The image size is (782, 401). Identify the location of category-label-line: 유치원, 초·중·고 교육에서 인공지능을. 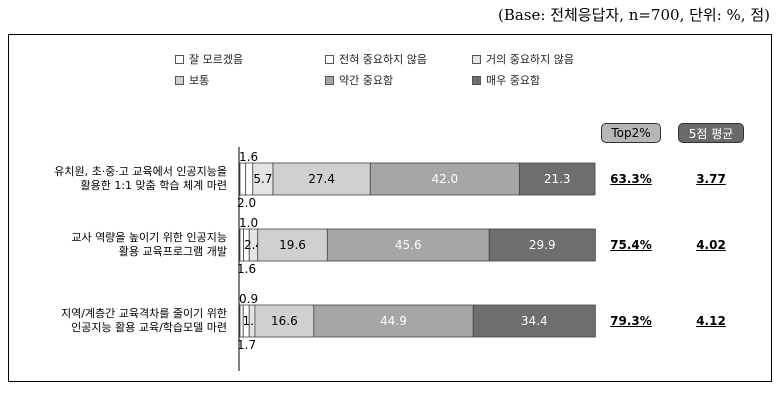
(140, 171).